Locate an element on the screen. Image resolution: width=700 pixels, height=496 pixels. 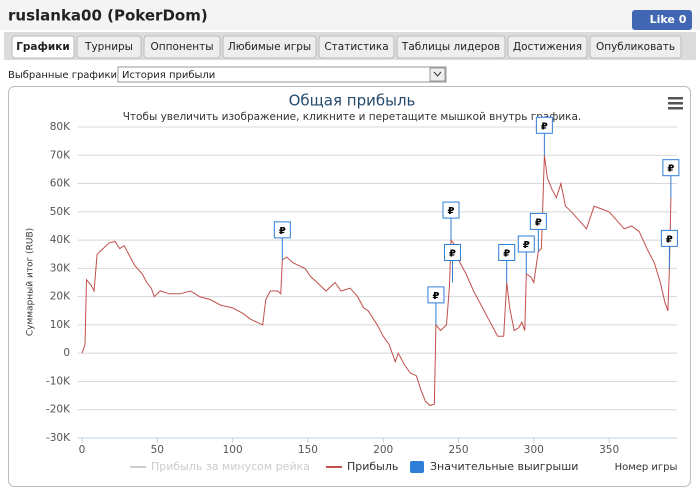
tab-label: Таблицы лидеров is located at coordinates (450, 47).